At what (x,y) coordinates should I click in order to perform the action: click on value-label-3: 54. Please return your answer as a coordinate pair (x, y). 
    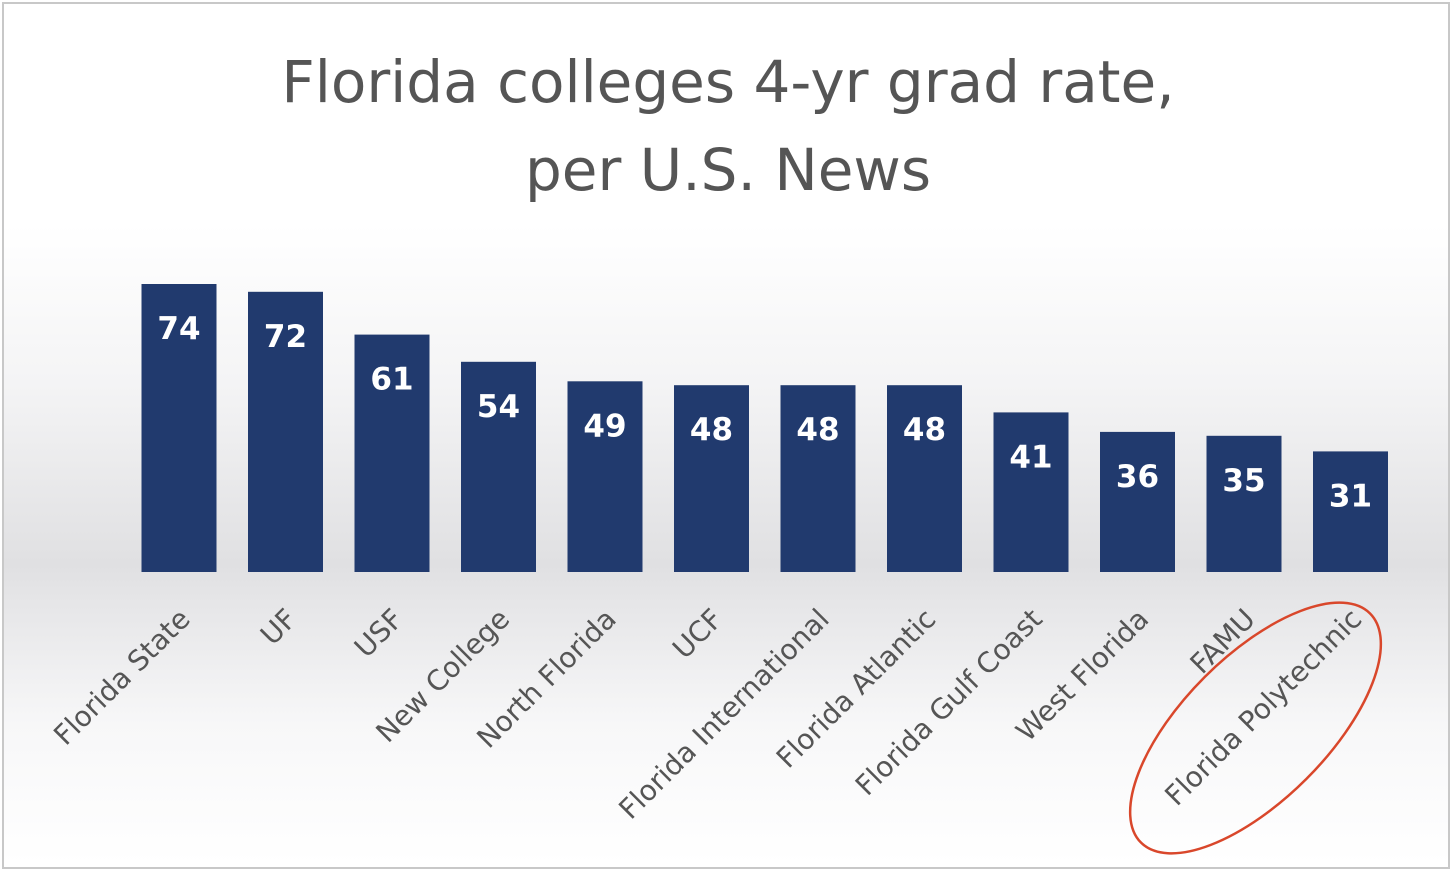
    Looking at the image, I should click on (498, 407).